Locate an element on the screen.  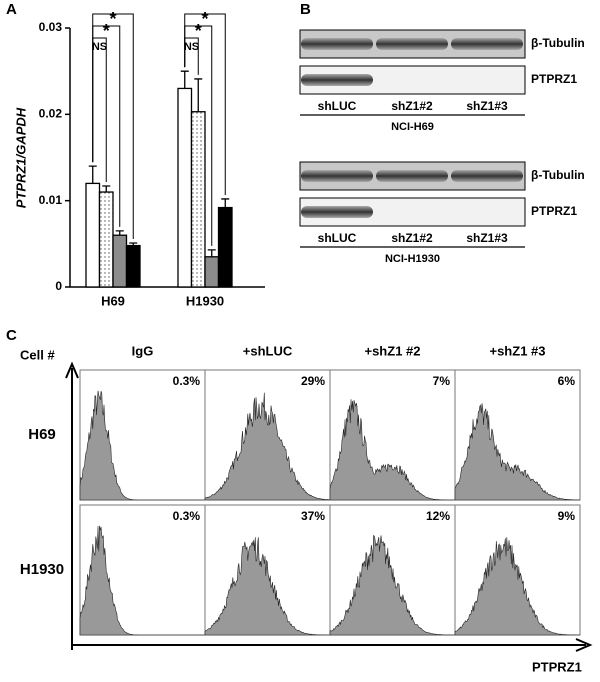
y-tick-label: 0.01 is located at coordinates (51, 200).